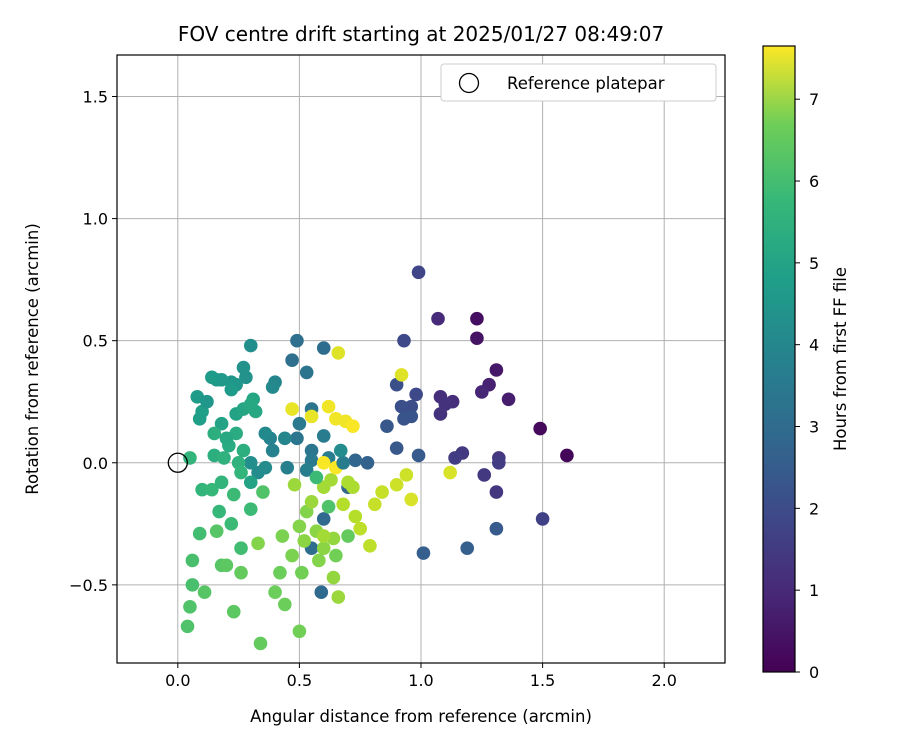 The image size is (900, 750). Describe the element at coordinates (177, 462) in the screenshot. I see `reference-marker` at that location.